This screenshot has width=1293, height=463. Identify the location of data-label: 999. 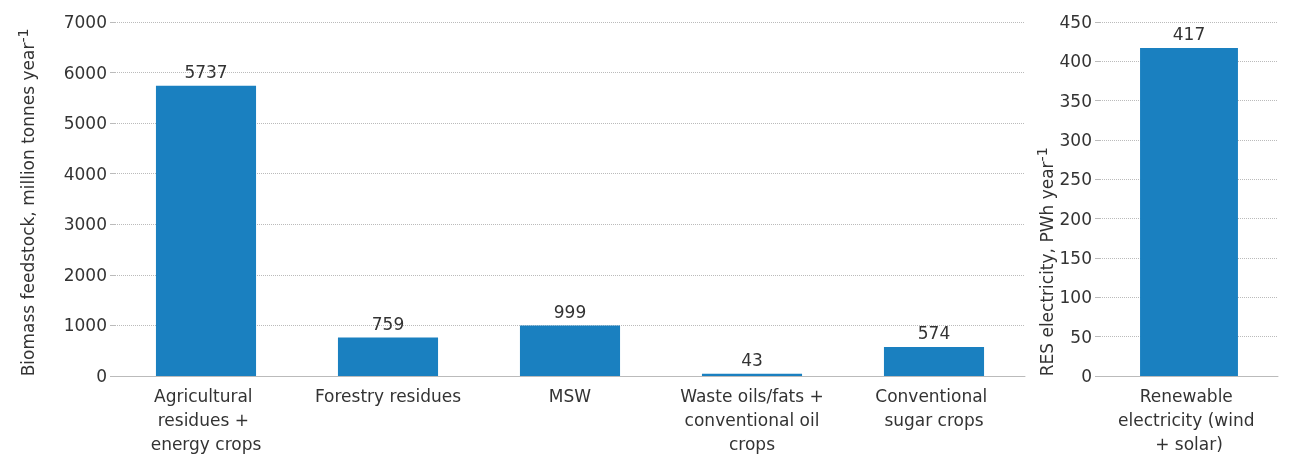
(570, 311).